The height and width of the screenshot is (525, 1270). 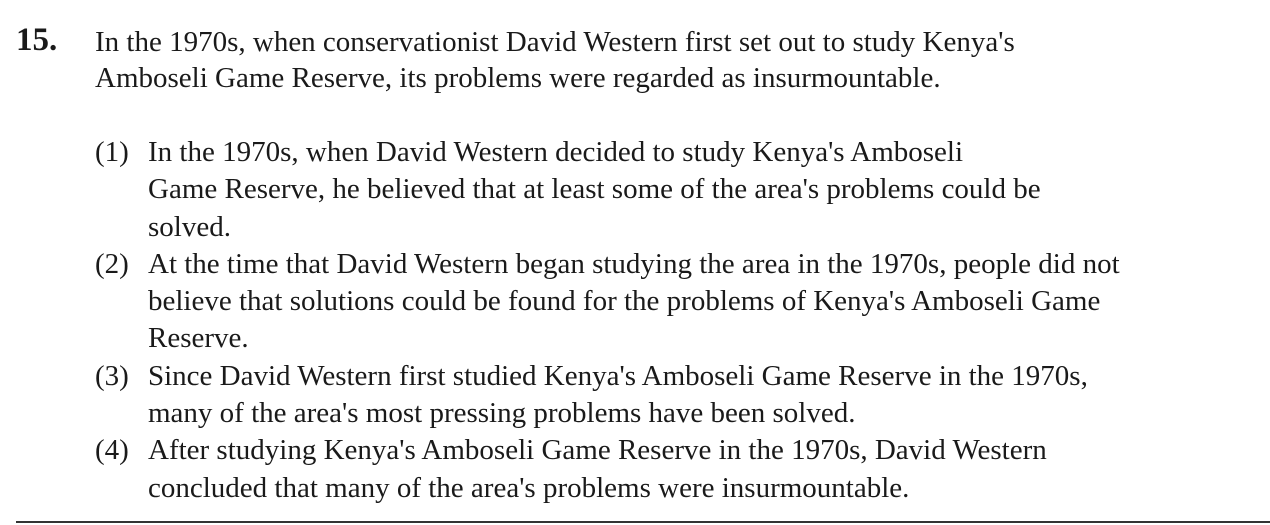 What do you see at coordinates (112, 263) in the screenshot?
I see `option-number: (2)` at bounding box center [112, 263].